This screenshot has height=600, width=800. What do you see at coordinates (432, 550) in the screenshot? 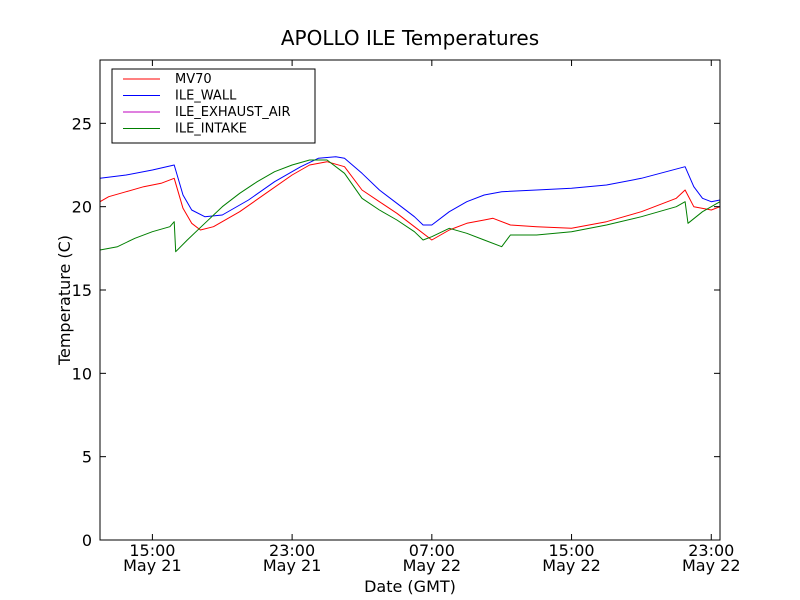
I see `x-tick-label-time: 07:00` at bounding box center [432, 550].